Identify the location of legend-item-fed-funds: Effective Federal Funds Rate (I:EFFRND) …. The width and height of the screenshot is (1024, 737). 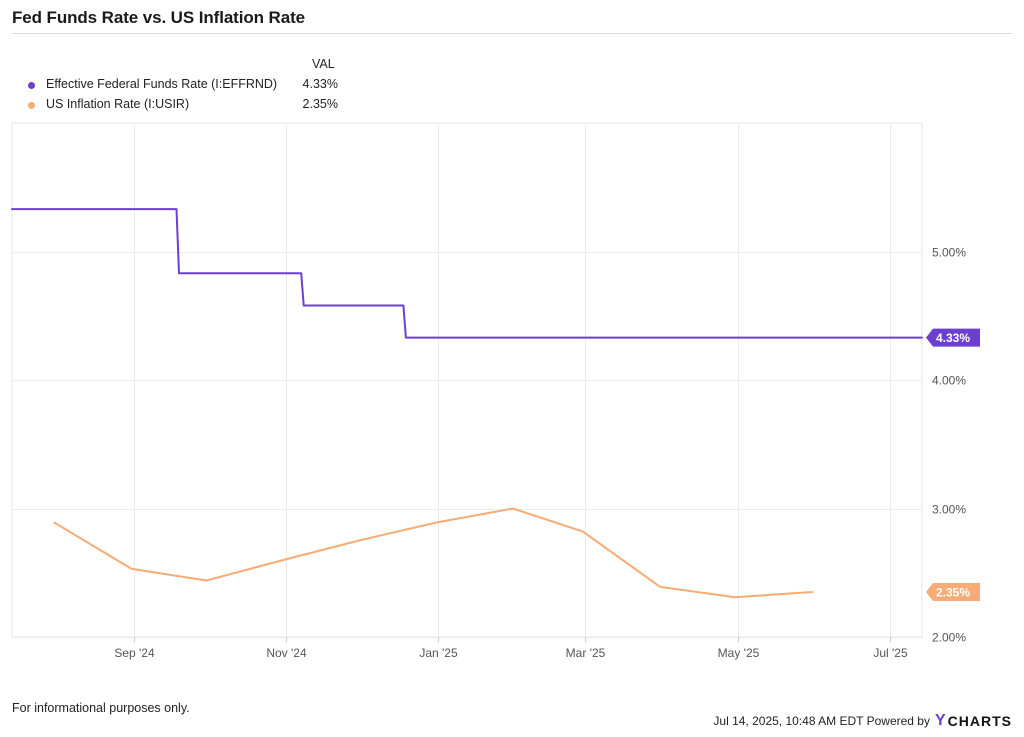
(200, 86).